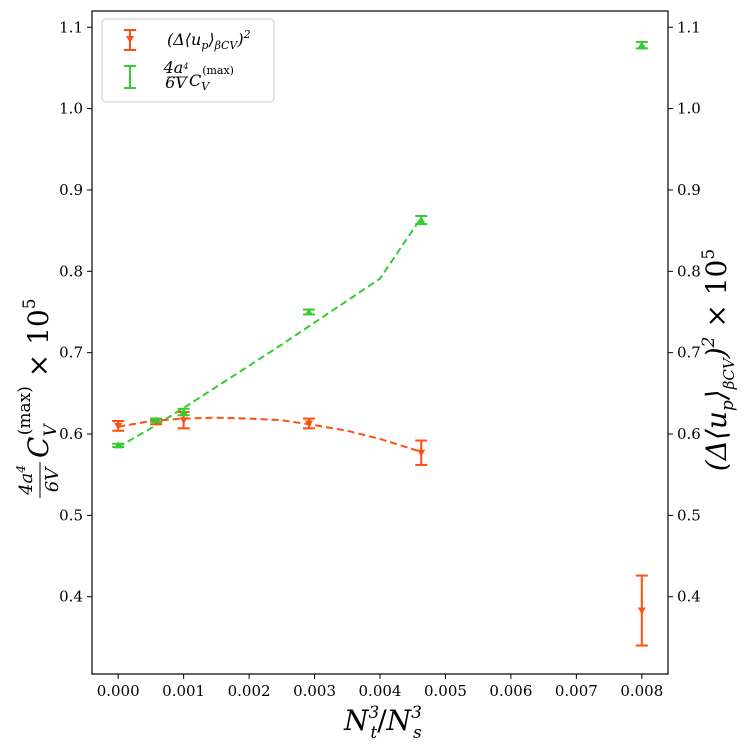  What do you see at coordinates (689, 190) in the screenshot?
I see `right-y-tick-label: 0.9` at bounding box center [689, 190].